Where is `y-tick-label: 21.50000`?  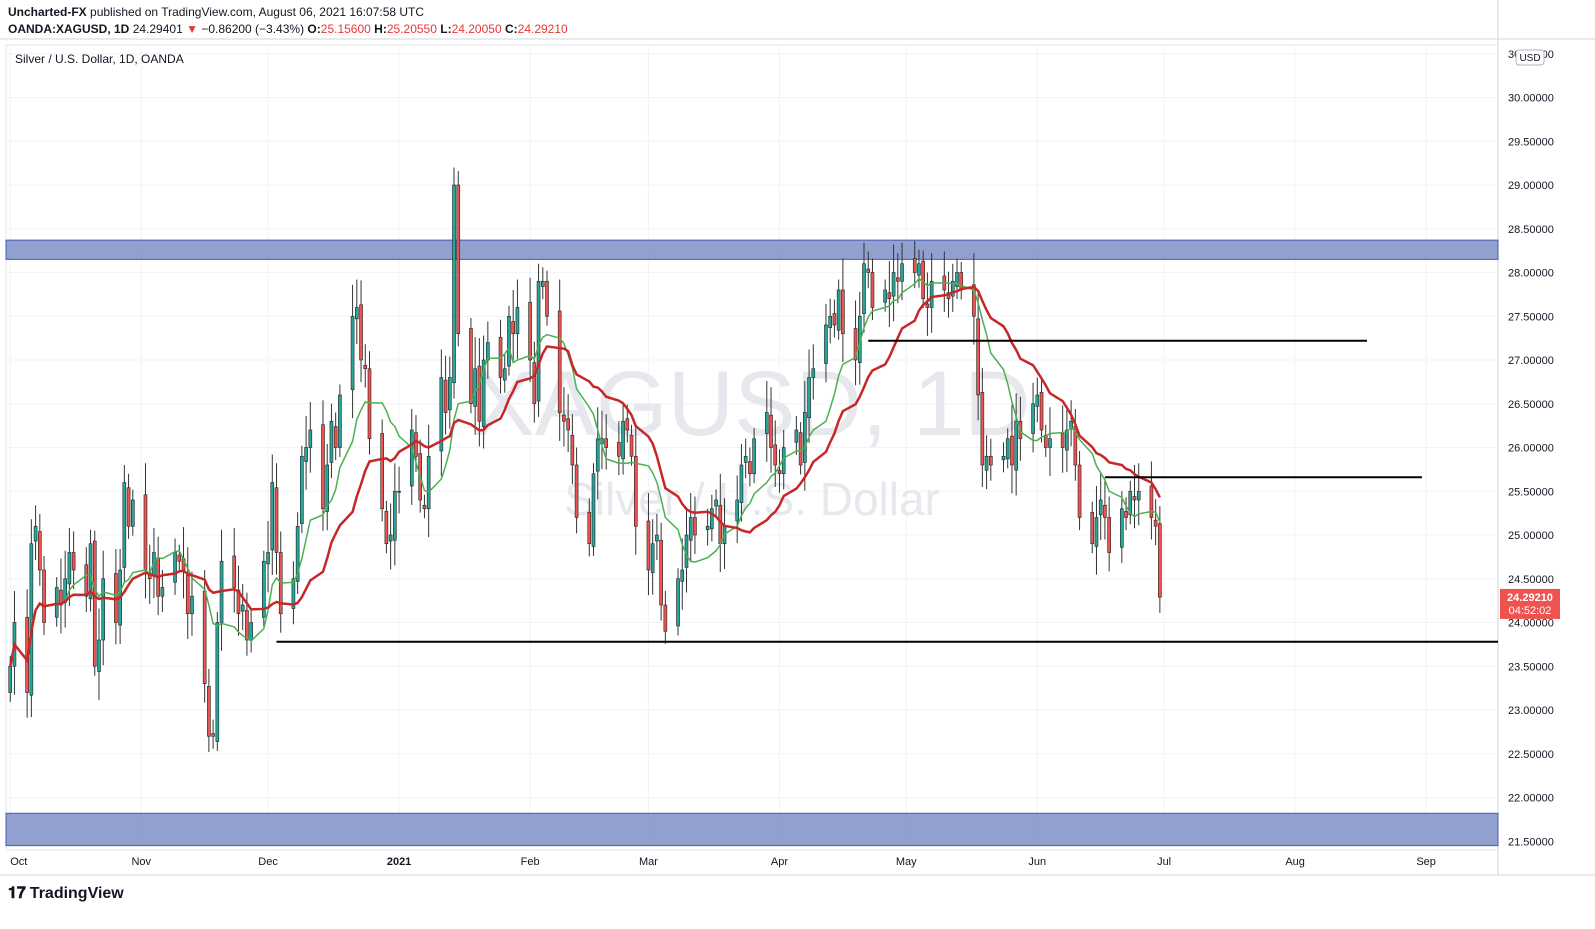
y-tick-label: 21.50000 is located at coordinates (1531, 842).